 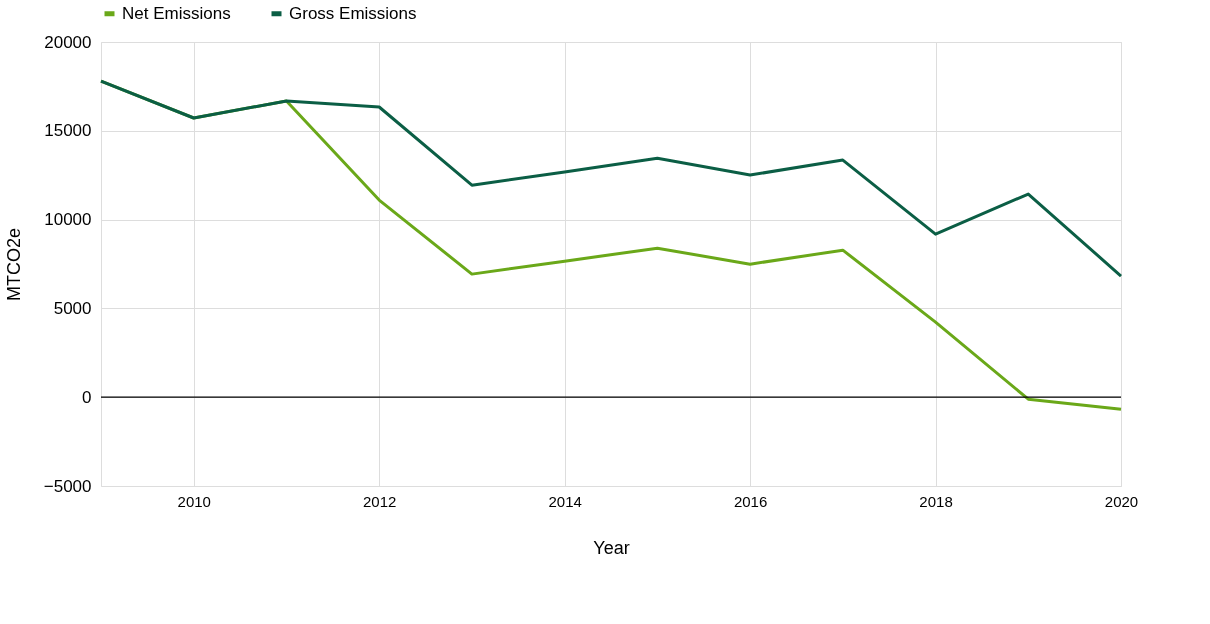 I want to click on y-tick-label: 15000, so click(x=68, y=131).